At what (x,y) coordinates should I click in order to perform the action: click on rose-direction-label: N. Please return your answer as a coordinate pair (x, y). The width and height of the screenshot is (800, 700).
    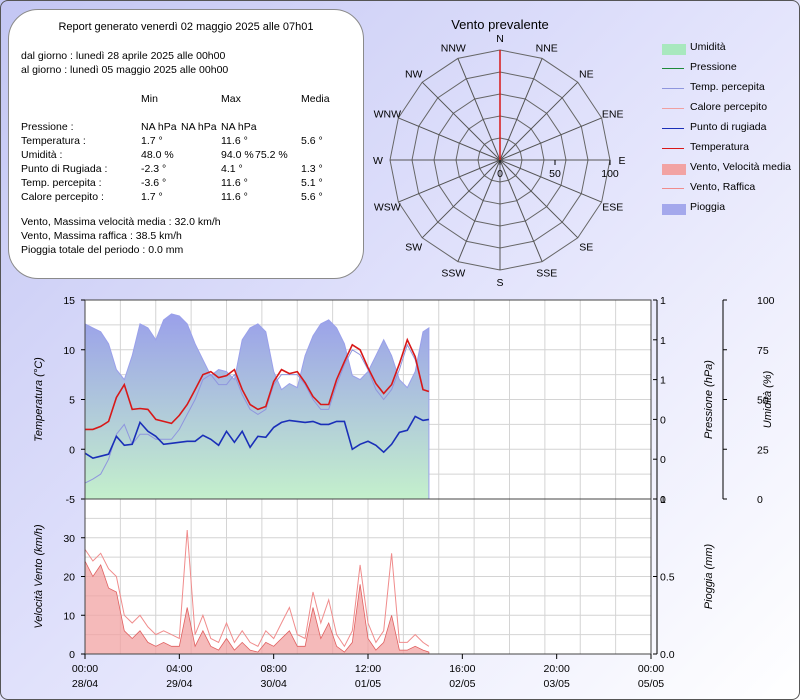
    Looking at the image, I should click on (500, 39).